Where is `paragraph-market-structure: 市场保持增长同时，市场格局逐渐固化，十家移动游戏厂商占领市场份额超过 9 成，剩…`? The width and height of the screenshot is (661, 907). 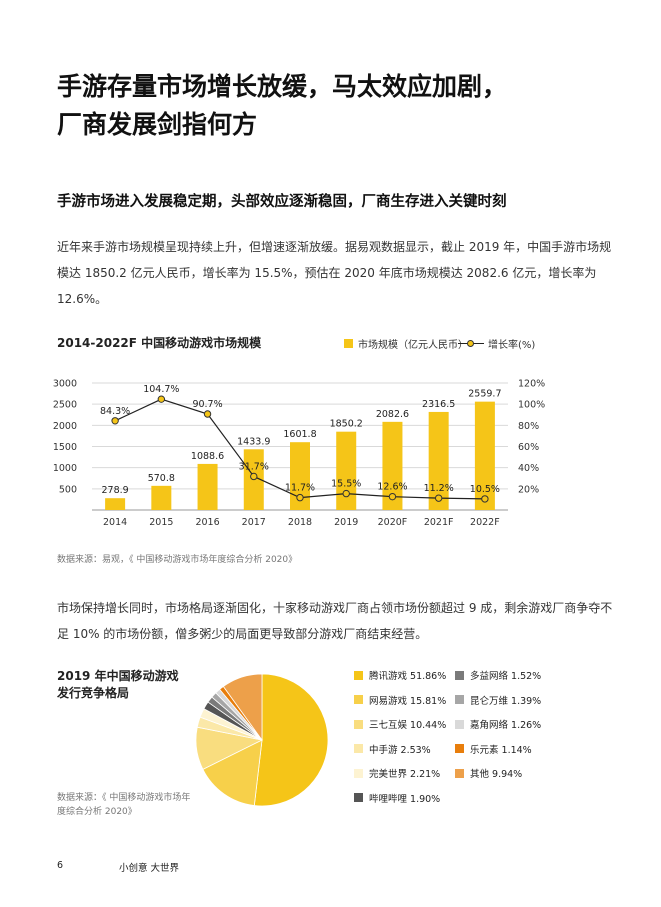 paragraph-market-structure: 市场保持增长同时，市场格局逐渐固化，十家移动游戏厂商占领市场份额超过 9 成，剩… is located at coordinates (335, 621).